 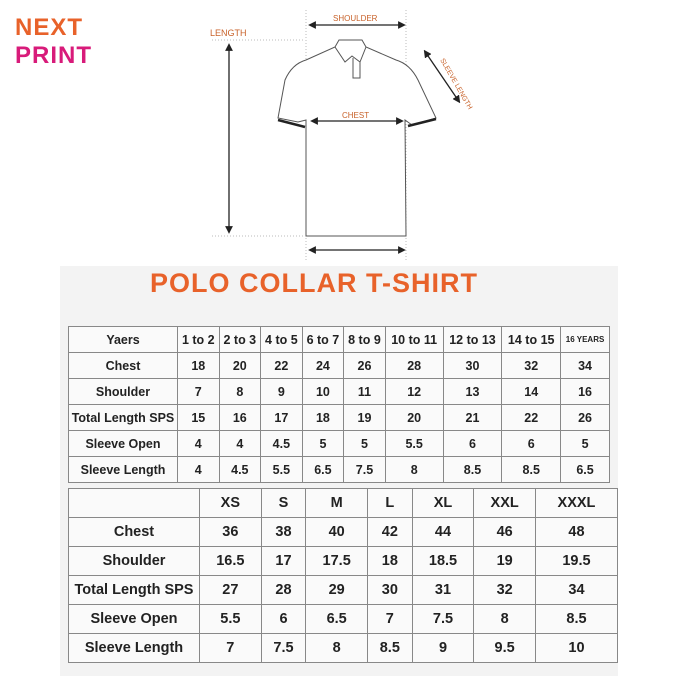 I want to click on logo-line-1: NEXT, so click(x=49, y=27).